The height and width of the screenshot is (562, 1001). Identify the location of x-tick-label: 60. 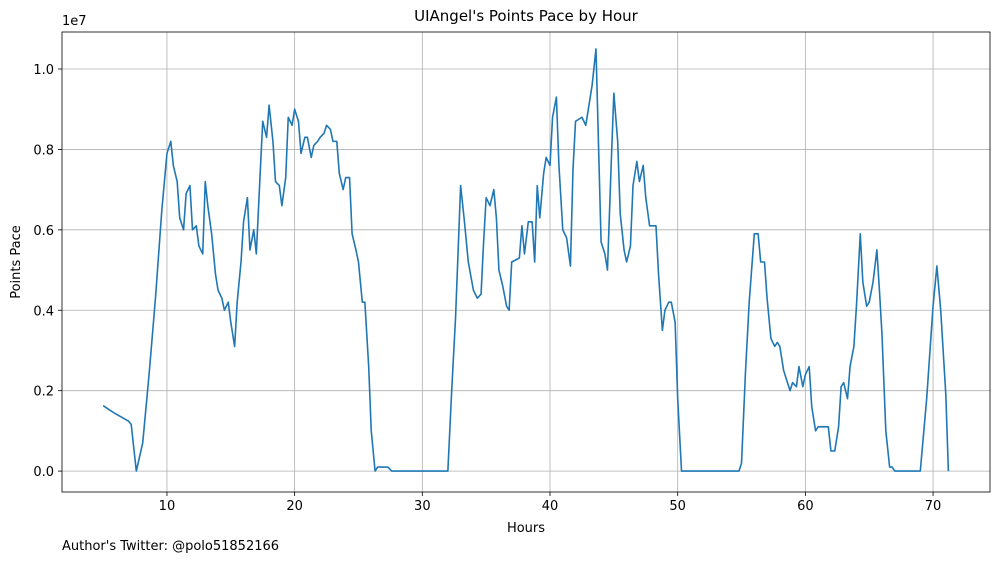
(805, 506).